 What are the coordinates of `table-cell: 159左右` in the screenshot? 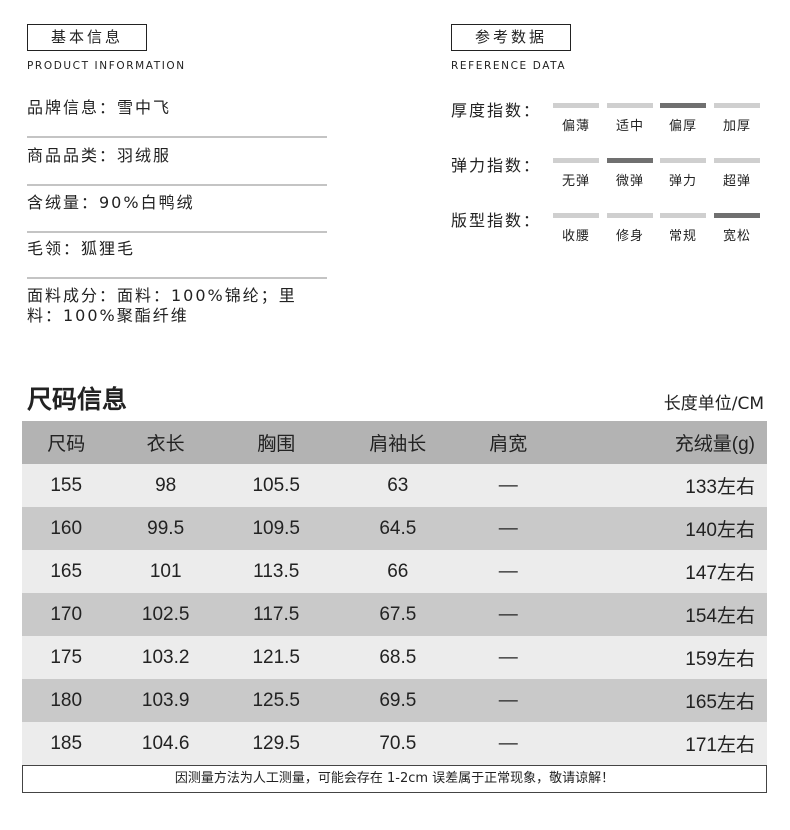 It's located at (720, 659).